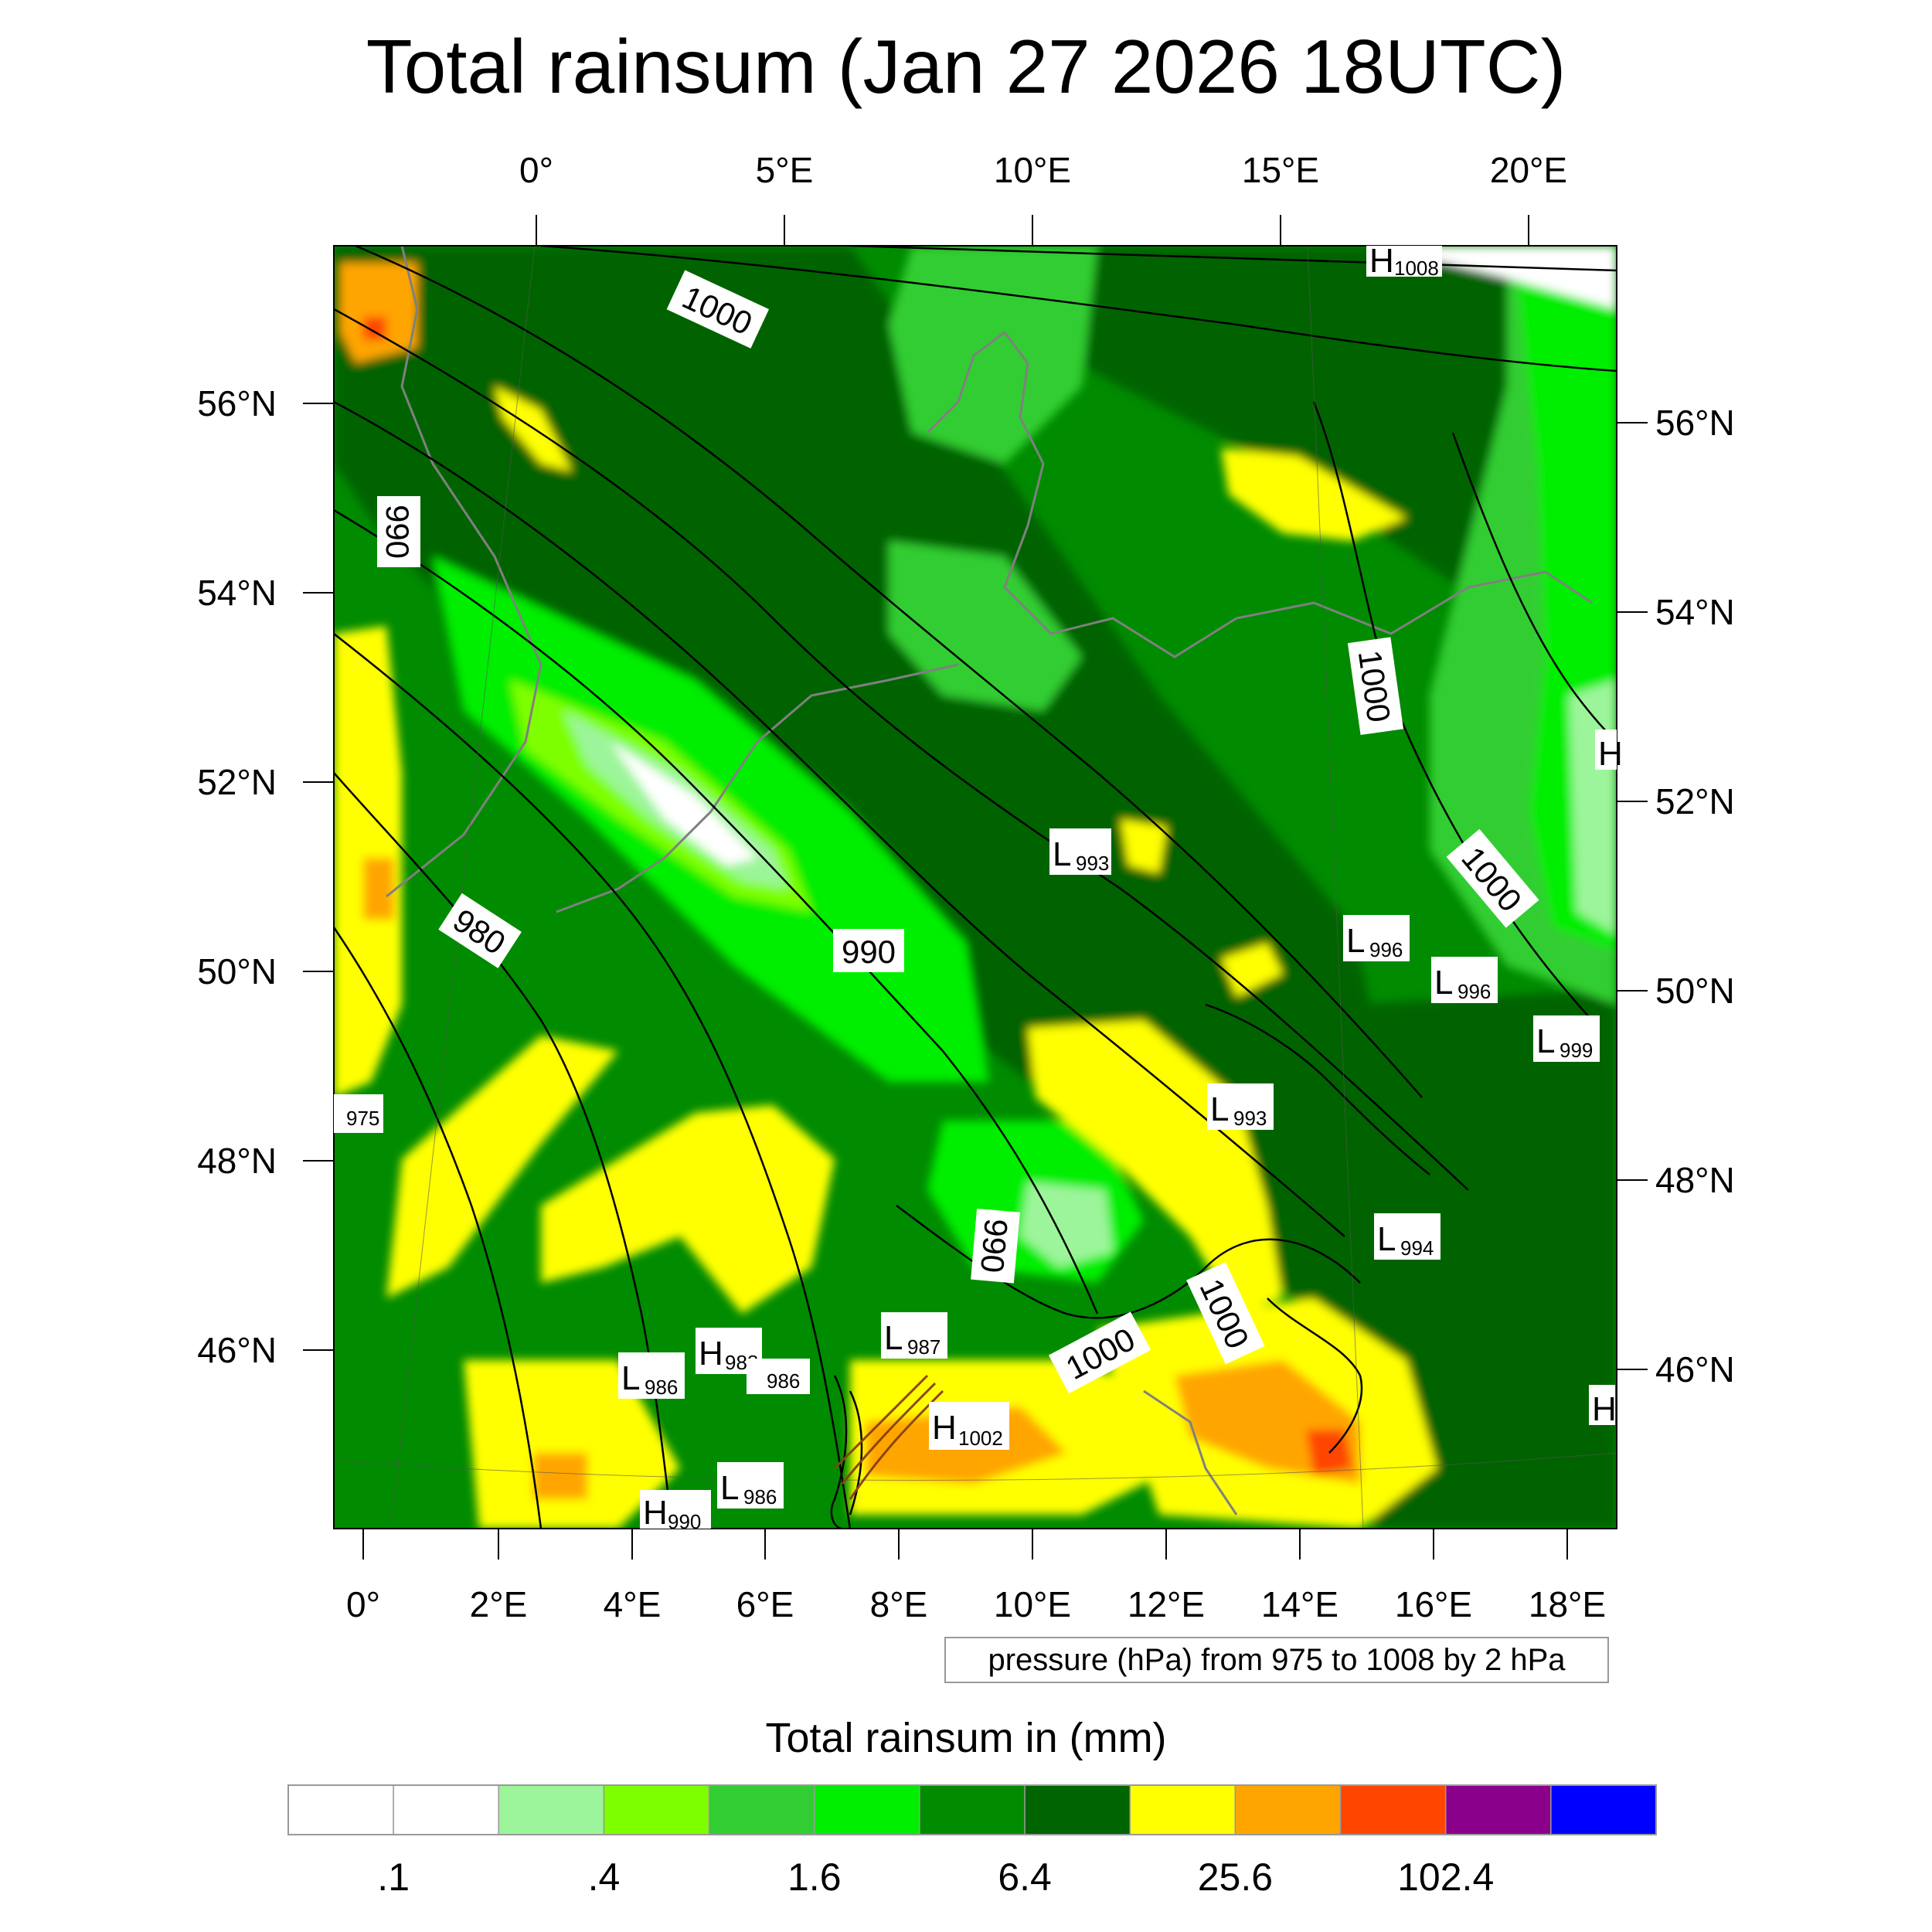 The width and height of the screenshot is (1932, 1932). What do you see at coordinates (758, 788) in the screenshot?
I see `coastline-north-sea-continental` at bounding box center [758, 788].